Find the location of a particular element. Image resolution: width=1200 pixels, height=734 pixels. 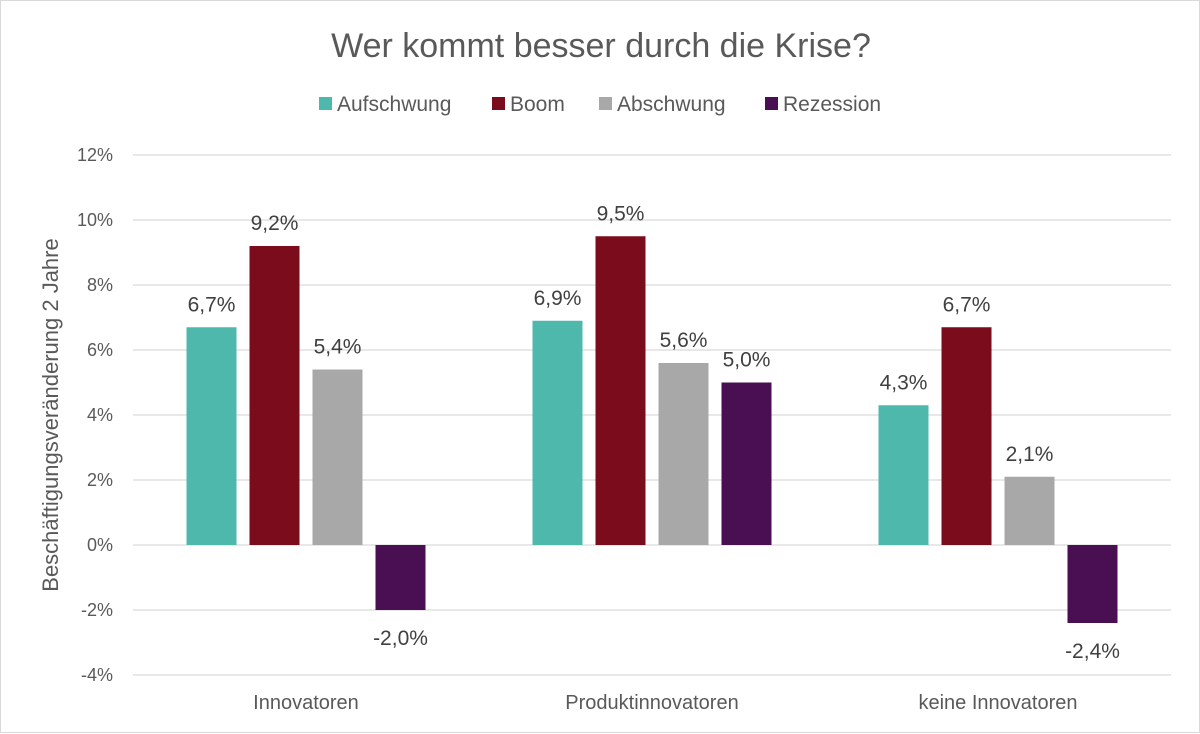

data-label: 9,5% is located at coordinates (621, 213).